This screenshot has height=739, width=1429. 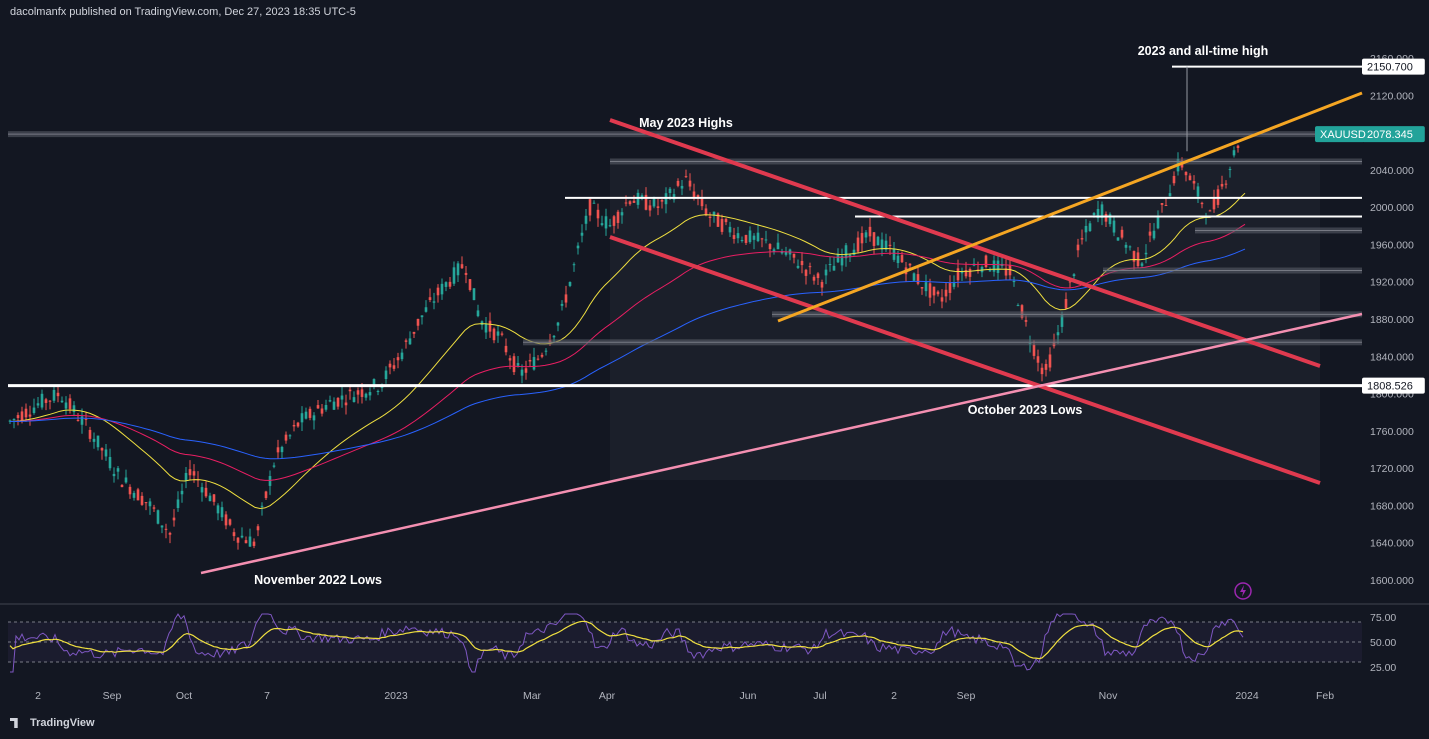 What do you see at coordinates (38, 696) in the screenshot?
I see `time-tick-label: 2` at bounding box center [38, 696].